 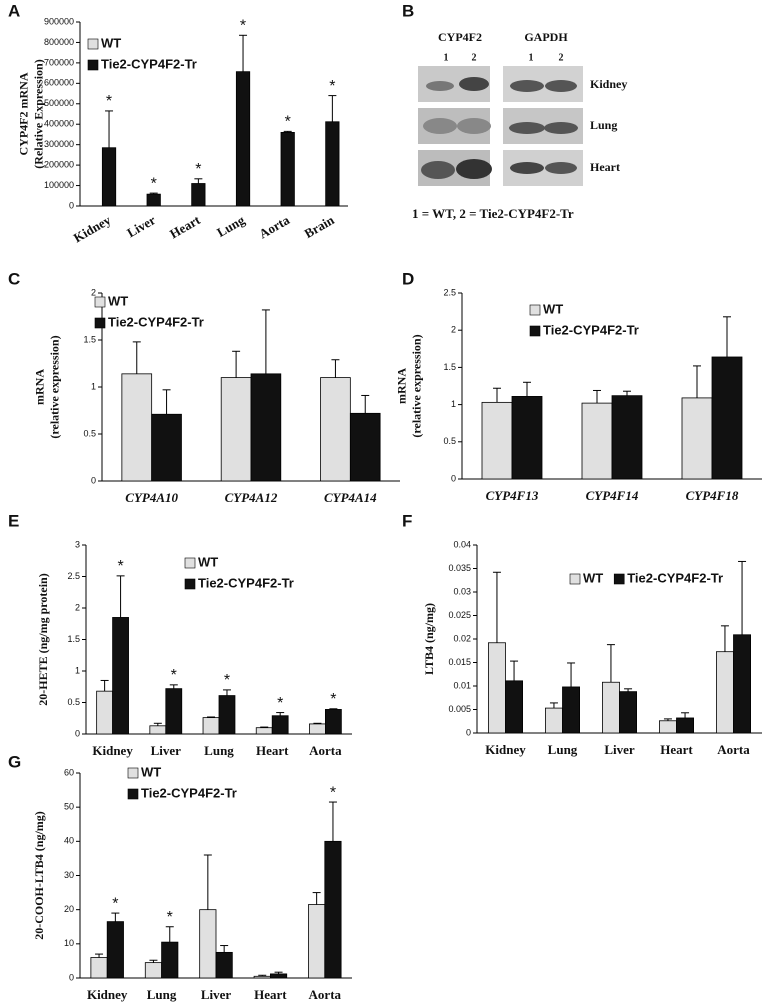 I want to click on panel-letter: G, so click(x=14, y=761).